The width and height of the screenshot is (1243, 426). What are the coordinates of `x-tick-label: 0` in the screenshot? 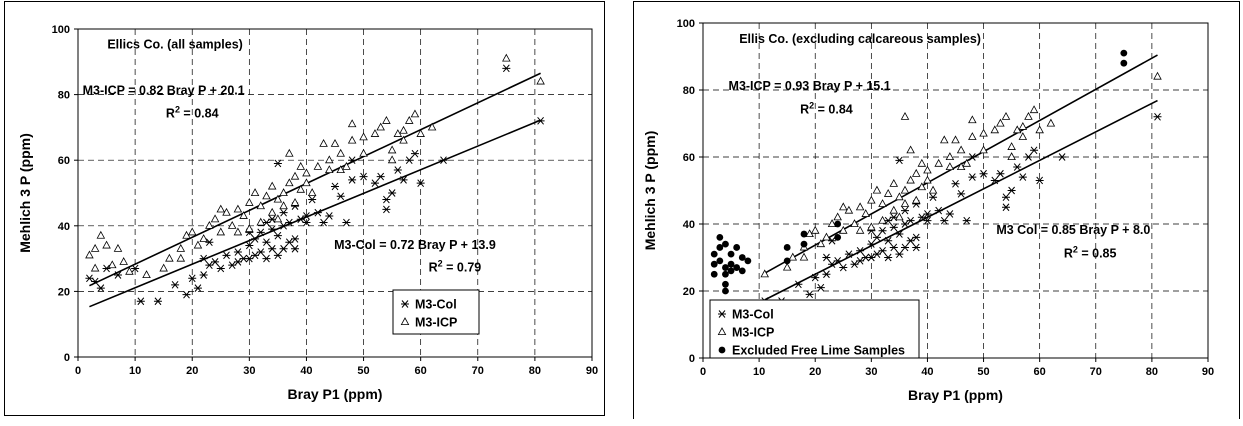 It's located at (78, 371).